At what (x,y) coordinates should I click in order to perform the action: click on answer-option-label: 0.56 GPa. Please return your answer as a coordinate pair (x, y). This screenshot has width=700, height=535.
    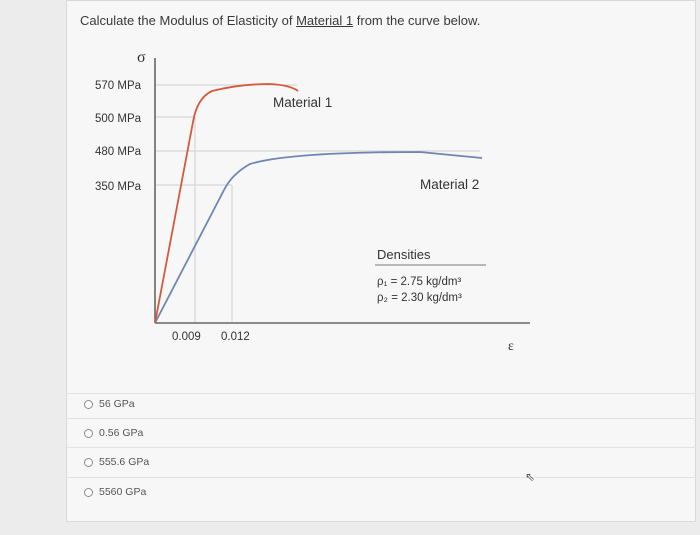
    Looking at the image, I should click on (121, 433).